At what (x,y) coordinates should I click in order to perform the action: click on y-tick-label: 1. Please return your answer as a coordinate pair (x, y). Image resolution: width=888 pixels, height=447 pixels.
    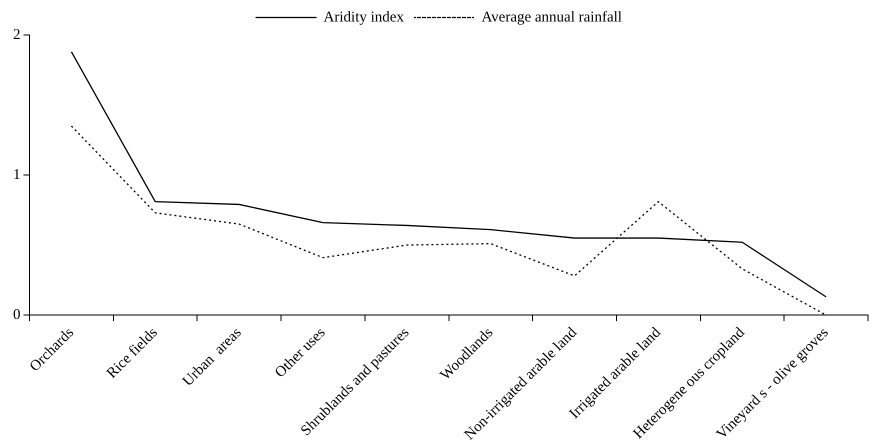
    Looking at the image, I should click on (16, 174).